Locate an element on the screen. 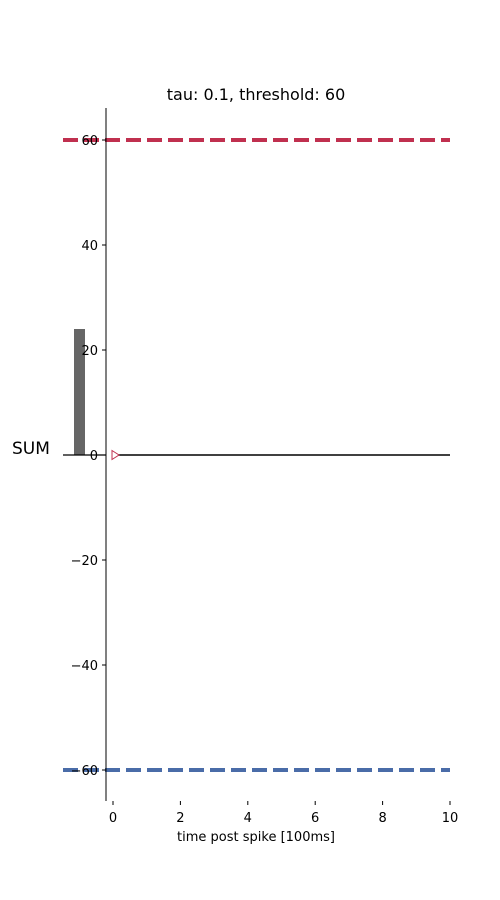 The width and height of the screenshot is (500, 900). x-tick-label: 10 is located at coordinates (450, 818).